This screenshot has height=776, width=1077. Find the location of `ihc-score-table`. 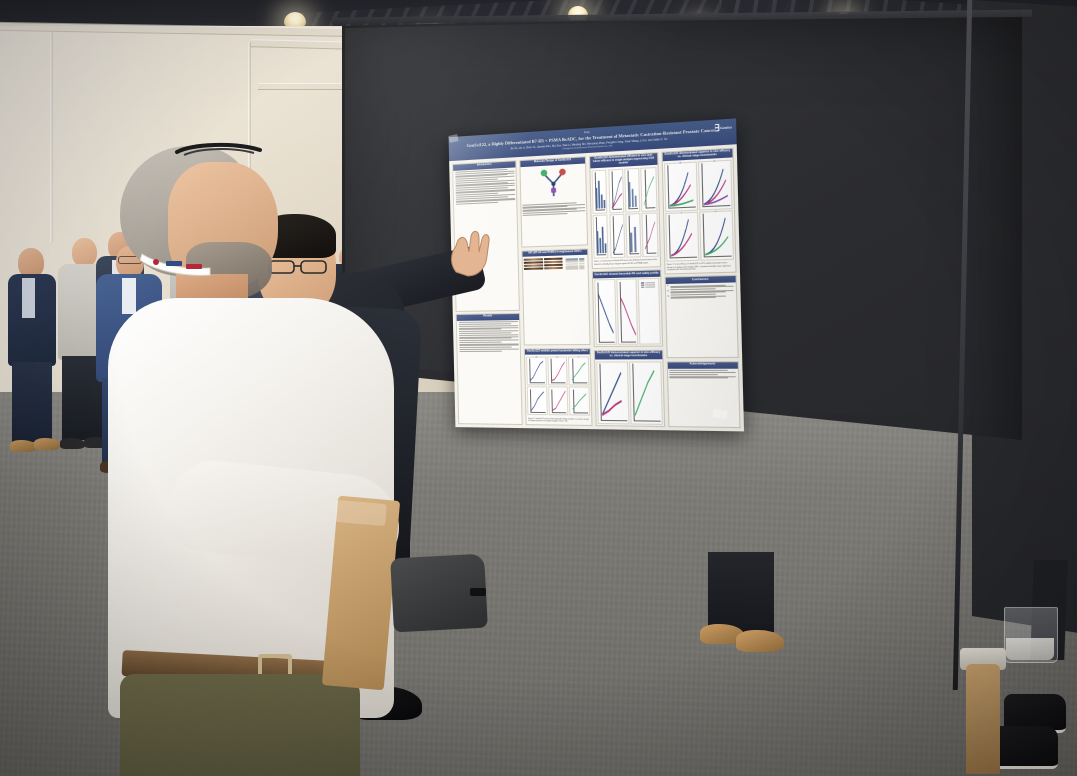

ihc-score-table is located at coordinates (575, 263).